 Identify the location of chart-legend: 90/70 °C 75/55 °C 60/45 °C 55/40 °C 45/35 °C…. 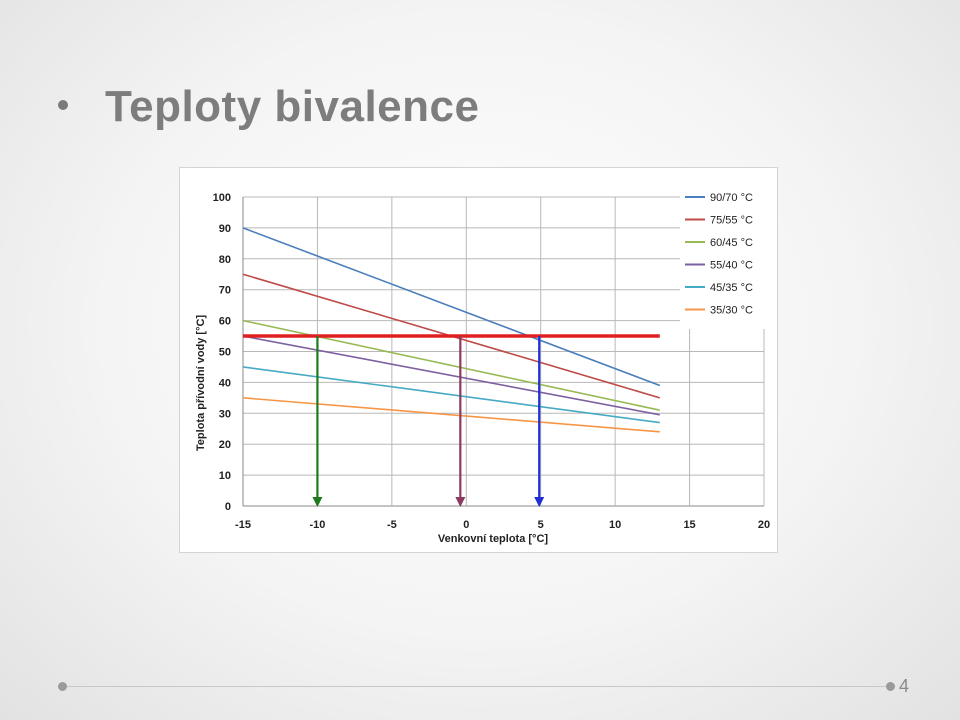
(722, 258).